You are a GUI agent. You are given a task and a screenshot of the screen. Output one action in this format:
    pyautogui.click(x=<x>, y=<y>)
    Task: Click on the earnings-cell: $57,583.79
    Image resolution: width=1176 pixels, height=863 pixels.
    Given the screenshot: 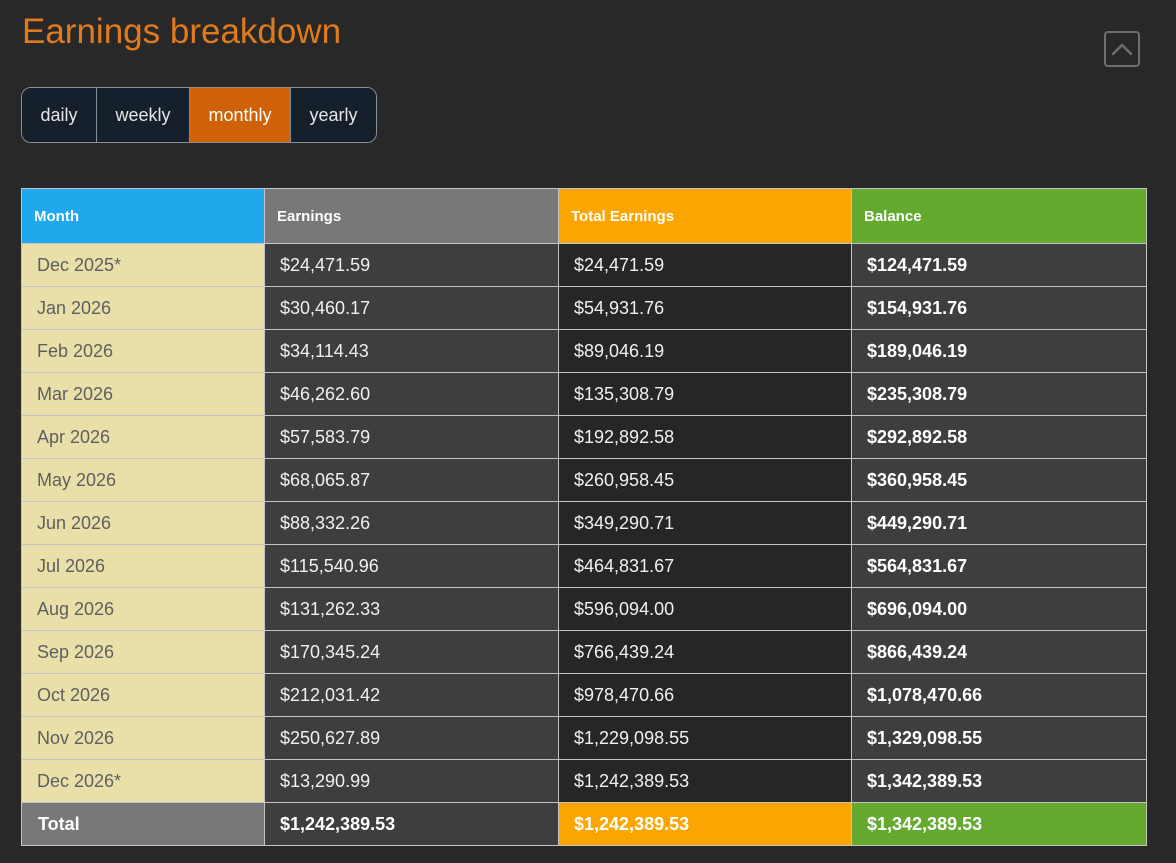 What is the action you would take?
    pyautogui.click(x=411, y=437)
    